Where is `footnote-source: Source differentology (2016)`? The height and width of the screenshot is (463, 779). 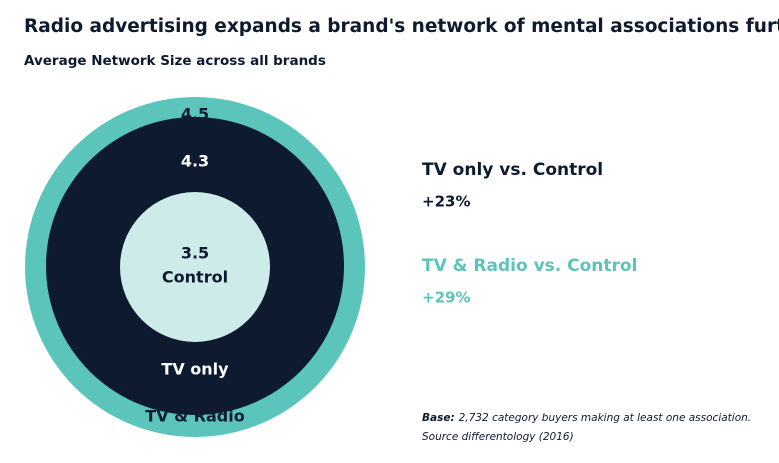
footnote-source: Source differentology (2016) is located at coordinates (498, 437).